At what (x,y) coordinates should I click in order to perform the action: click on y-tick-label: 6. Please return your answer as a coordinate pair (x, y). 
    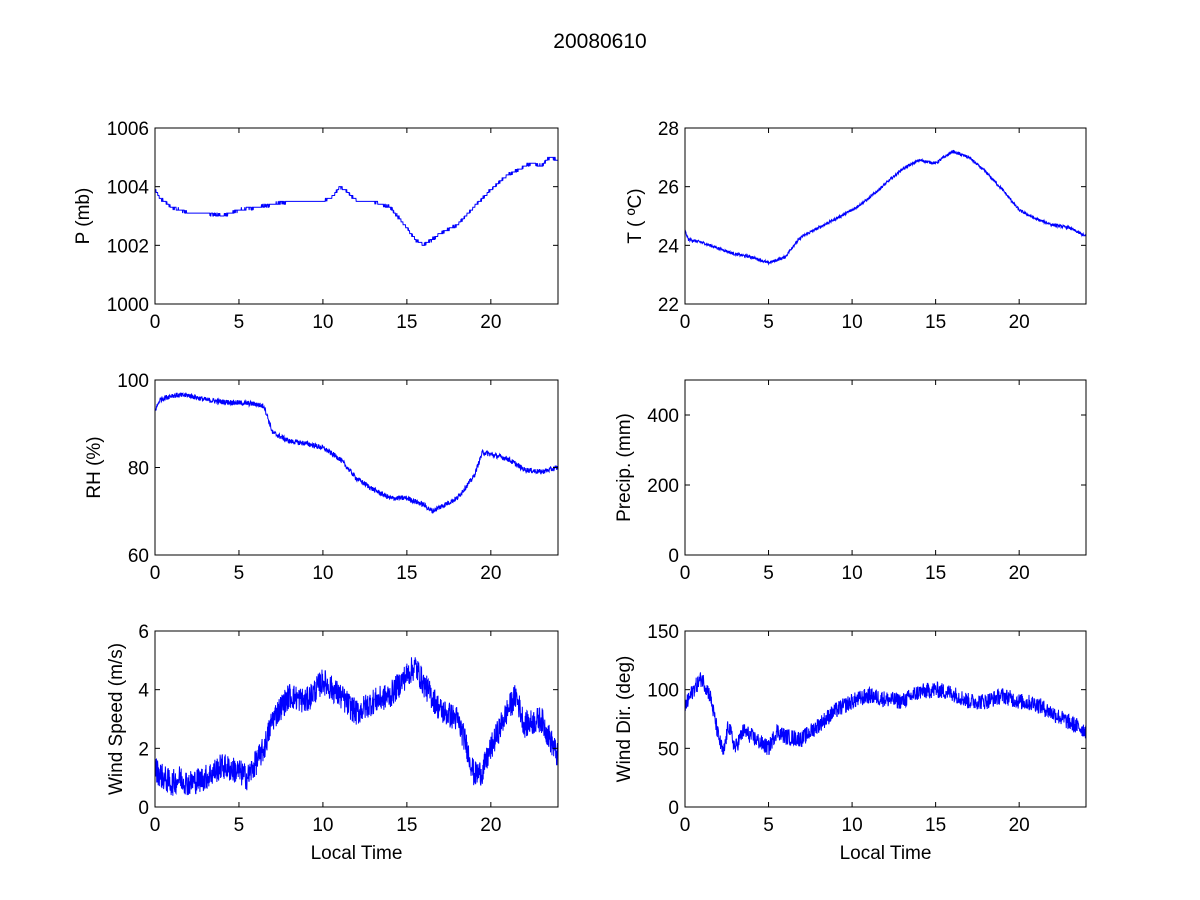
    Looking at the image, I should click on (143, 632).